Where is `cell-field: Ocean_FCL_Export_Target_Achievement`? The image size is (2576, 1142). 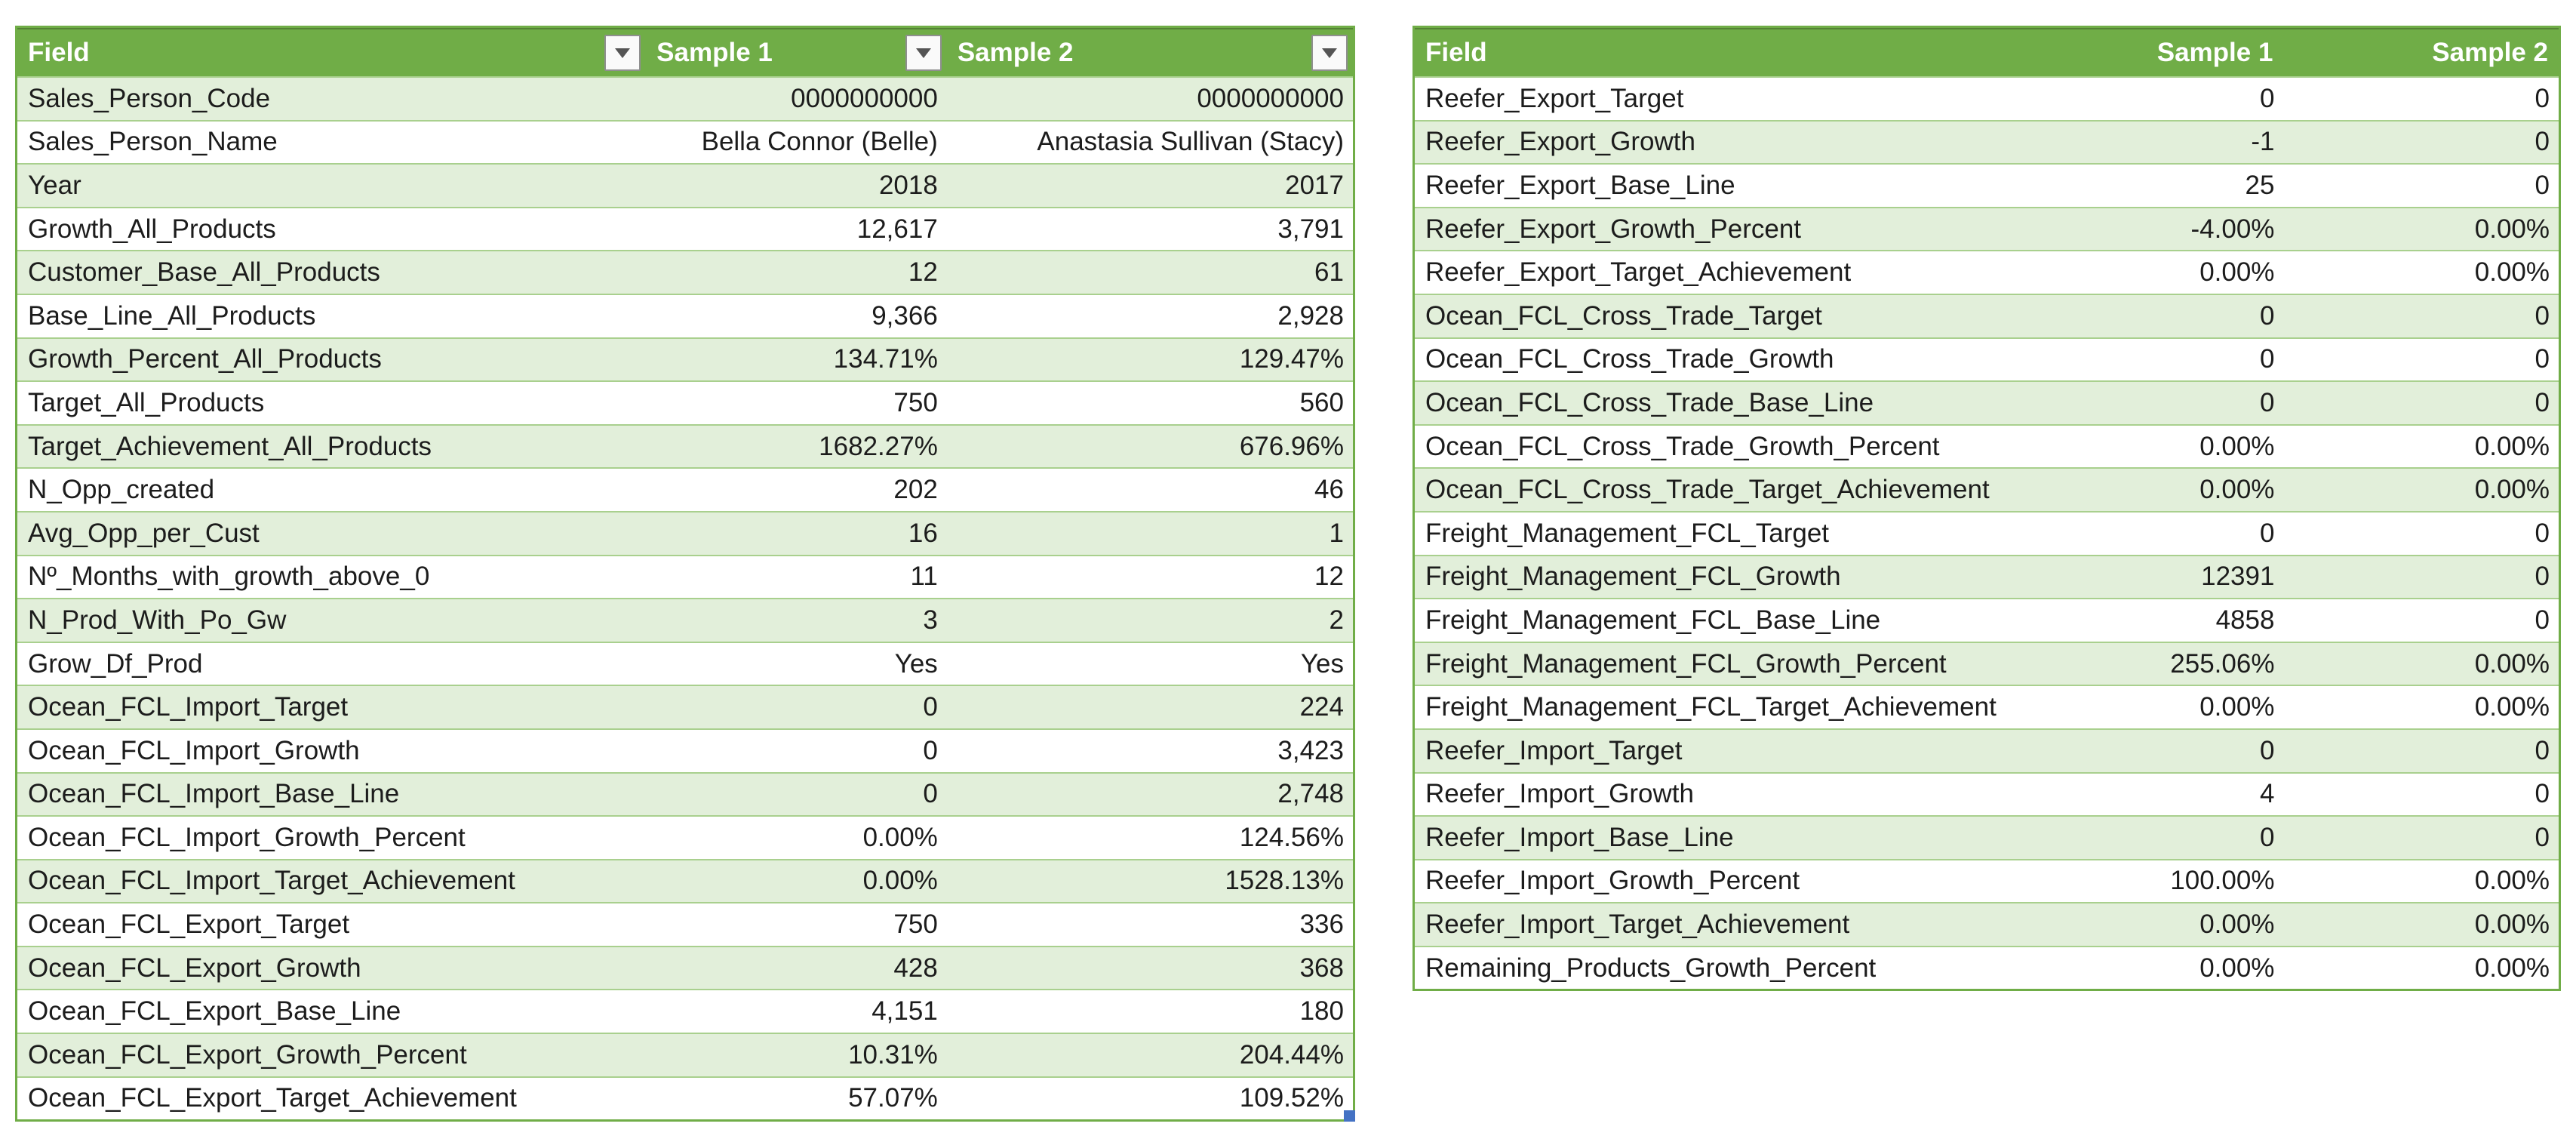 cell-field: Ocean_FCL_Export_Target_Achievement is located at coordinates (272, 1098).